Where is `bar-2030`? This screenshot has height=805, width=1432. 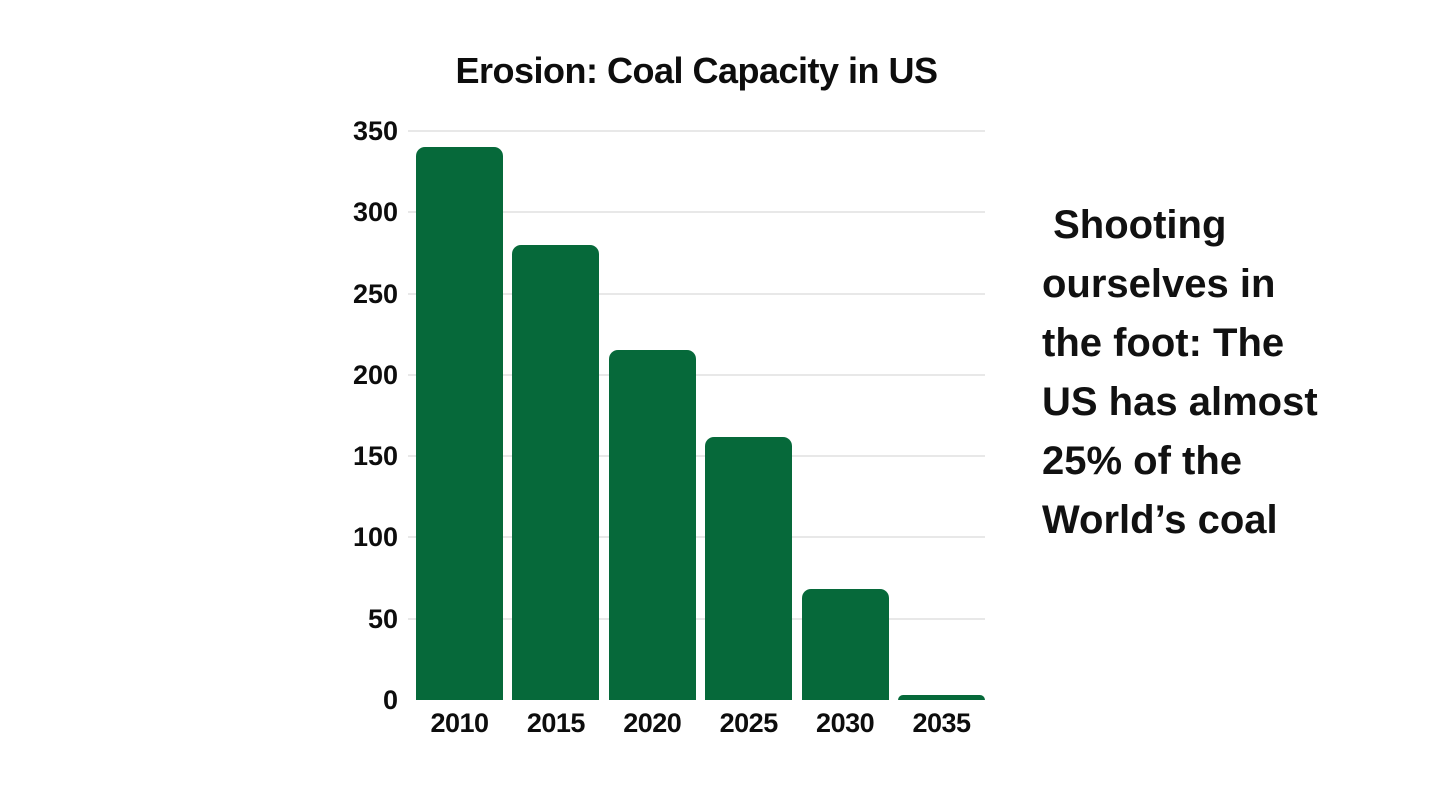 bar-2030 is located at coordinates (845, 644).